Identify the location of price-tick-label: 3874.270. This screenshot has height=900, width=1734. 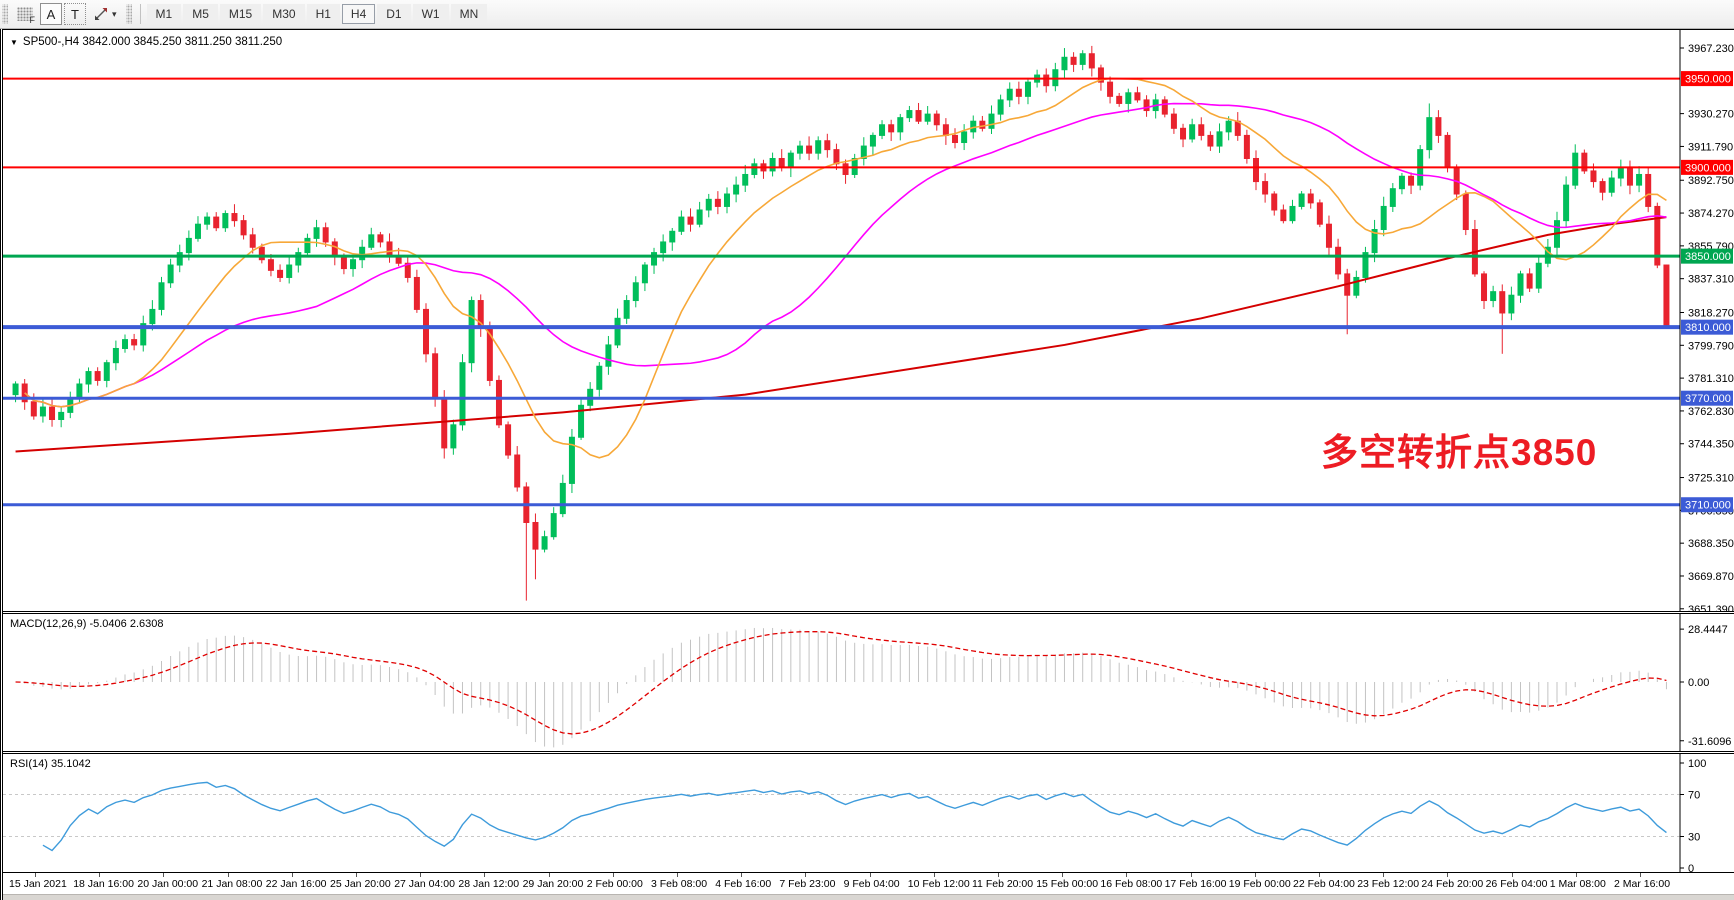
(1711, 214).